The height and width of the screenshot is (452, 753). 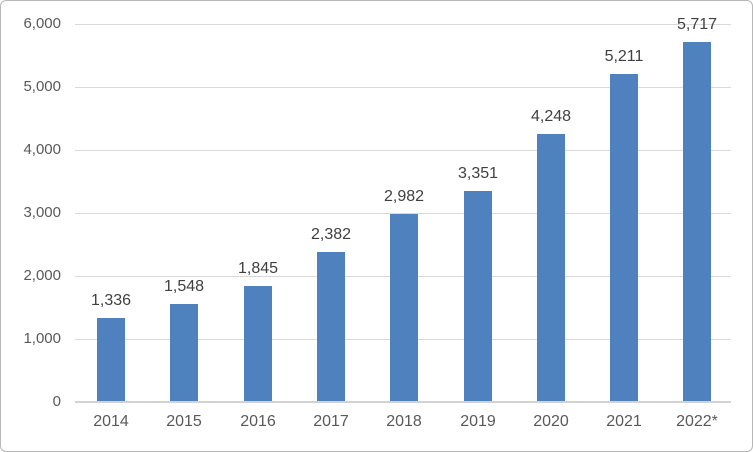 I want to click on x-axis-category-label: 2018, so click(x=404, y=421).